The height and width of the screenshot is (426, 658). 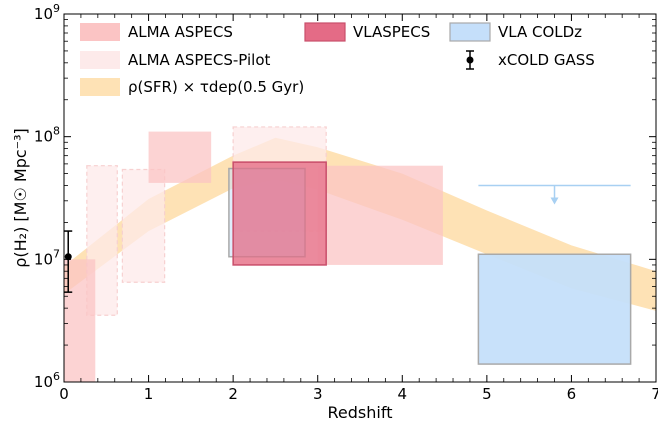 I want to click on legend-label-aspecs: ALMA ASPECS, so click(x=180, y=32).